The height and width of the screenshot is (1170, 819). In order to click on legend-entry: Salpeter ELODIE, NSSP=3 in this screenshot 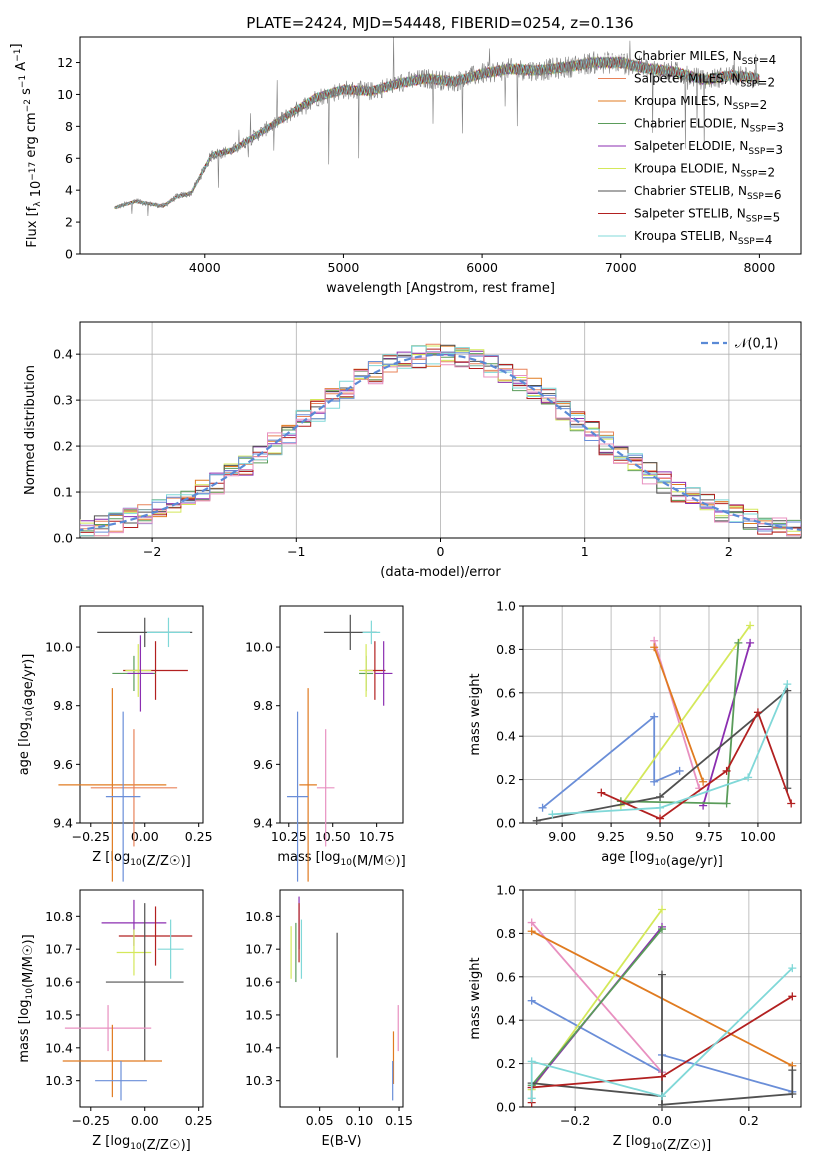, I will do `click(708, 148)`.